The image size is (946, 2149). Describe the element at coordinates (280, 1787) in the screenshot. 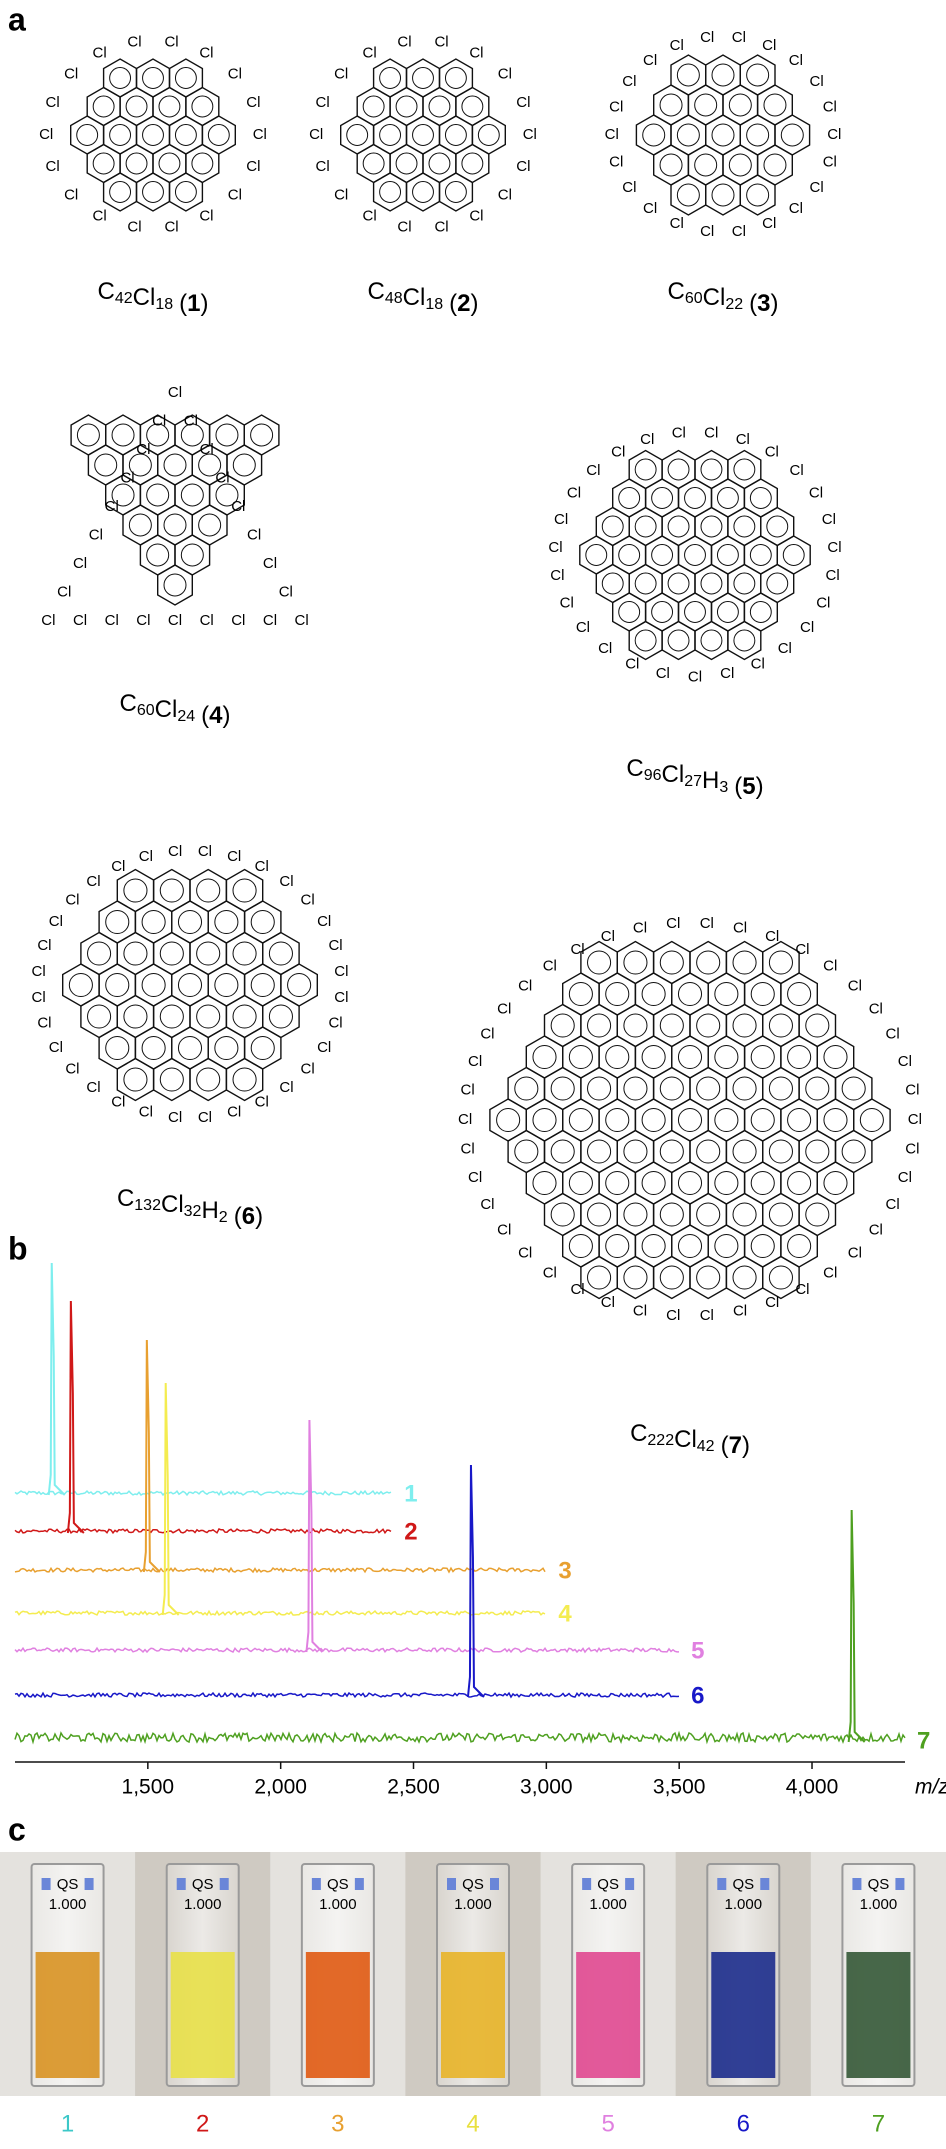

I see `x-tick-label: 2,000` at that location.